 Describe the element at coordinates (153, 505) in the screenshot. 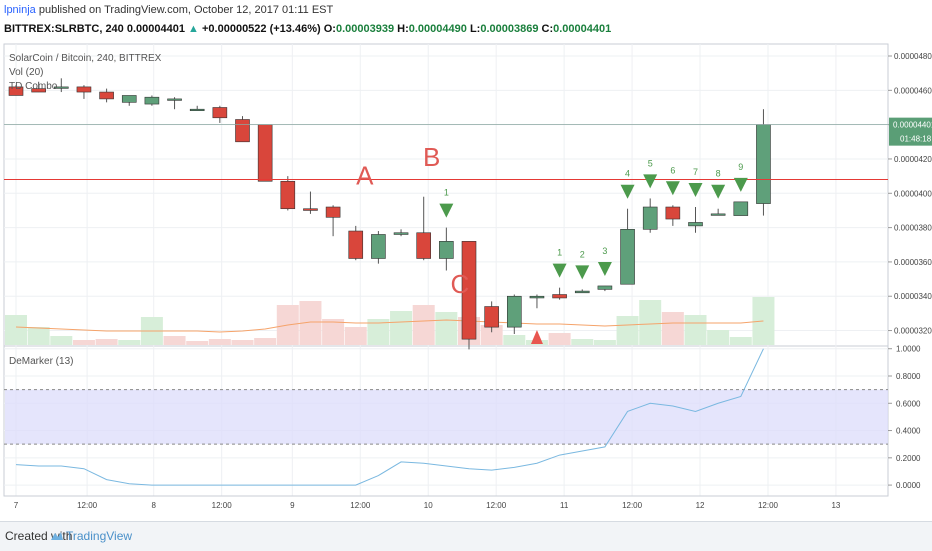

I see `time-tick-label: 8` at that location.